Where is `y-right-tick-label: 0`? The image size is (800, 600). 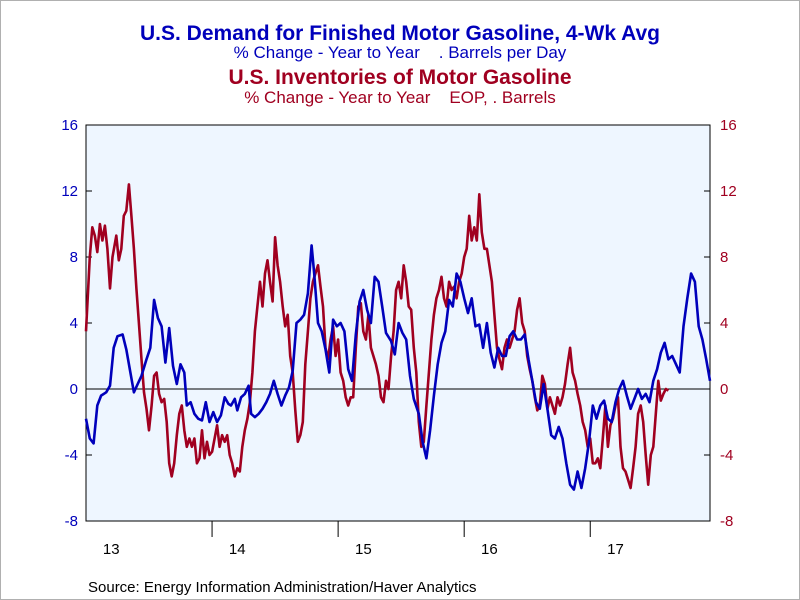
y-right-tick-label: 0 is located at coordinates (724, 389).